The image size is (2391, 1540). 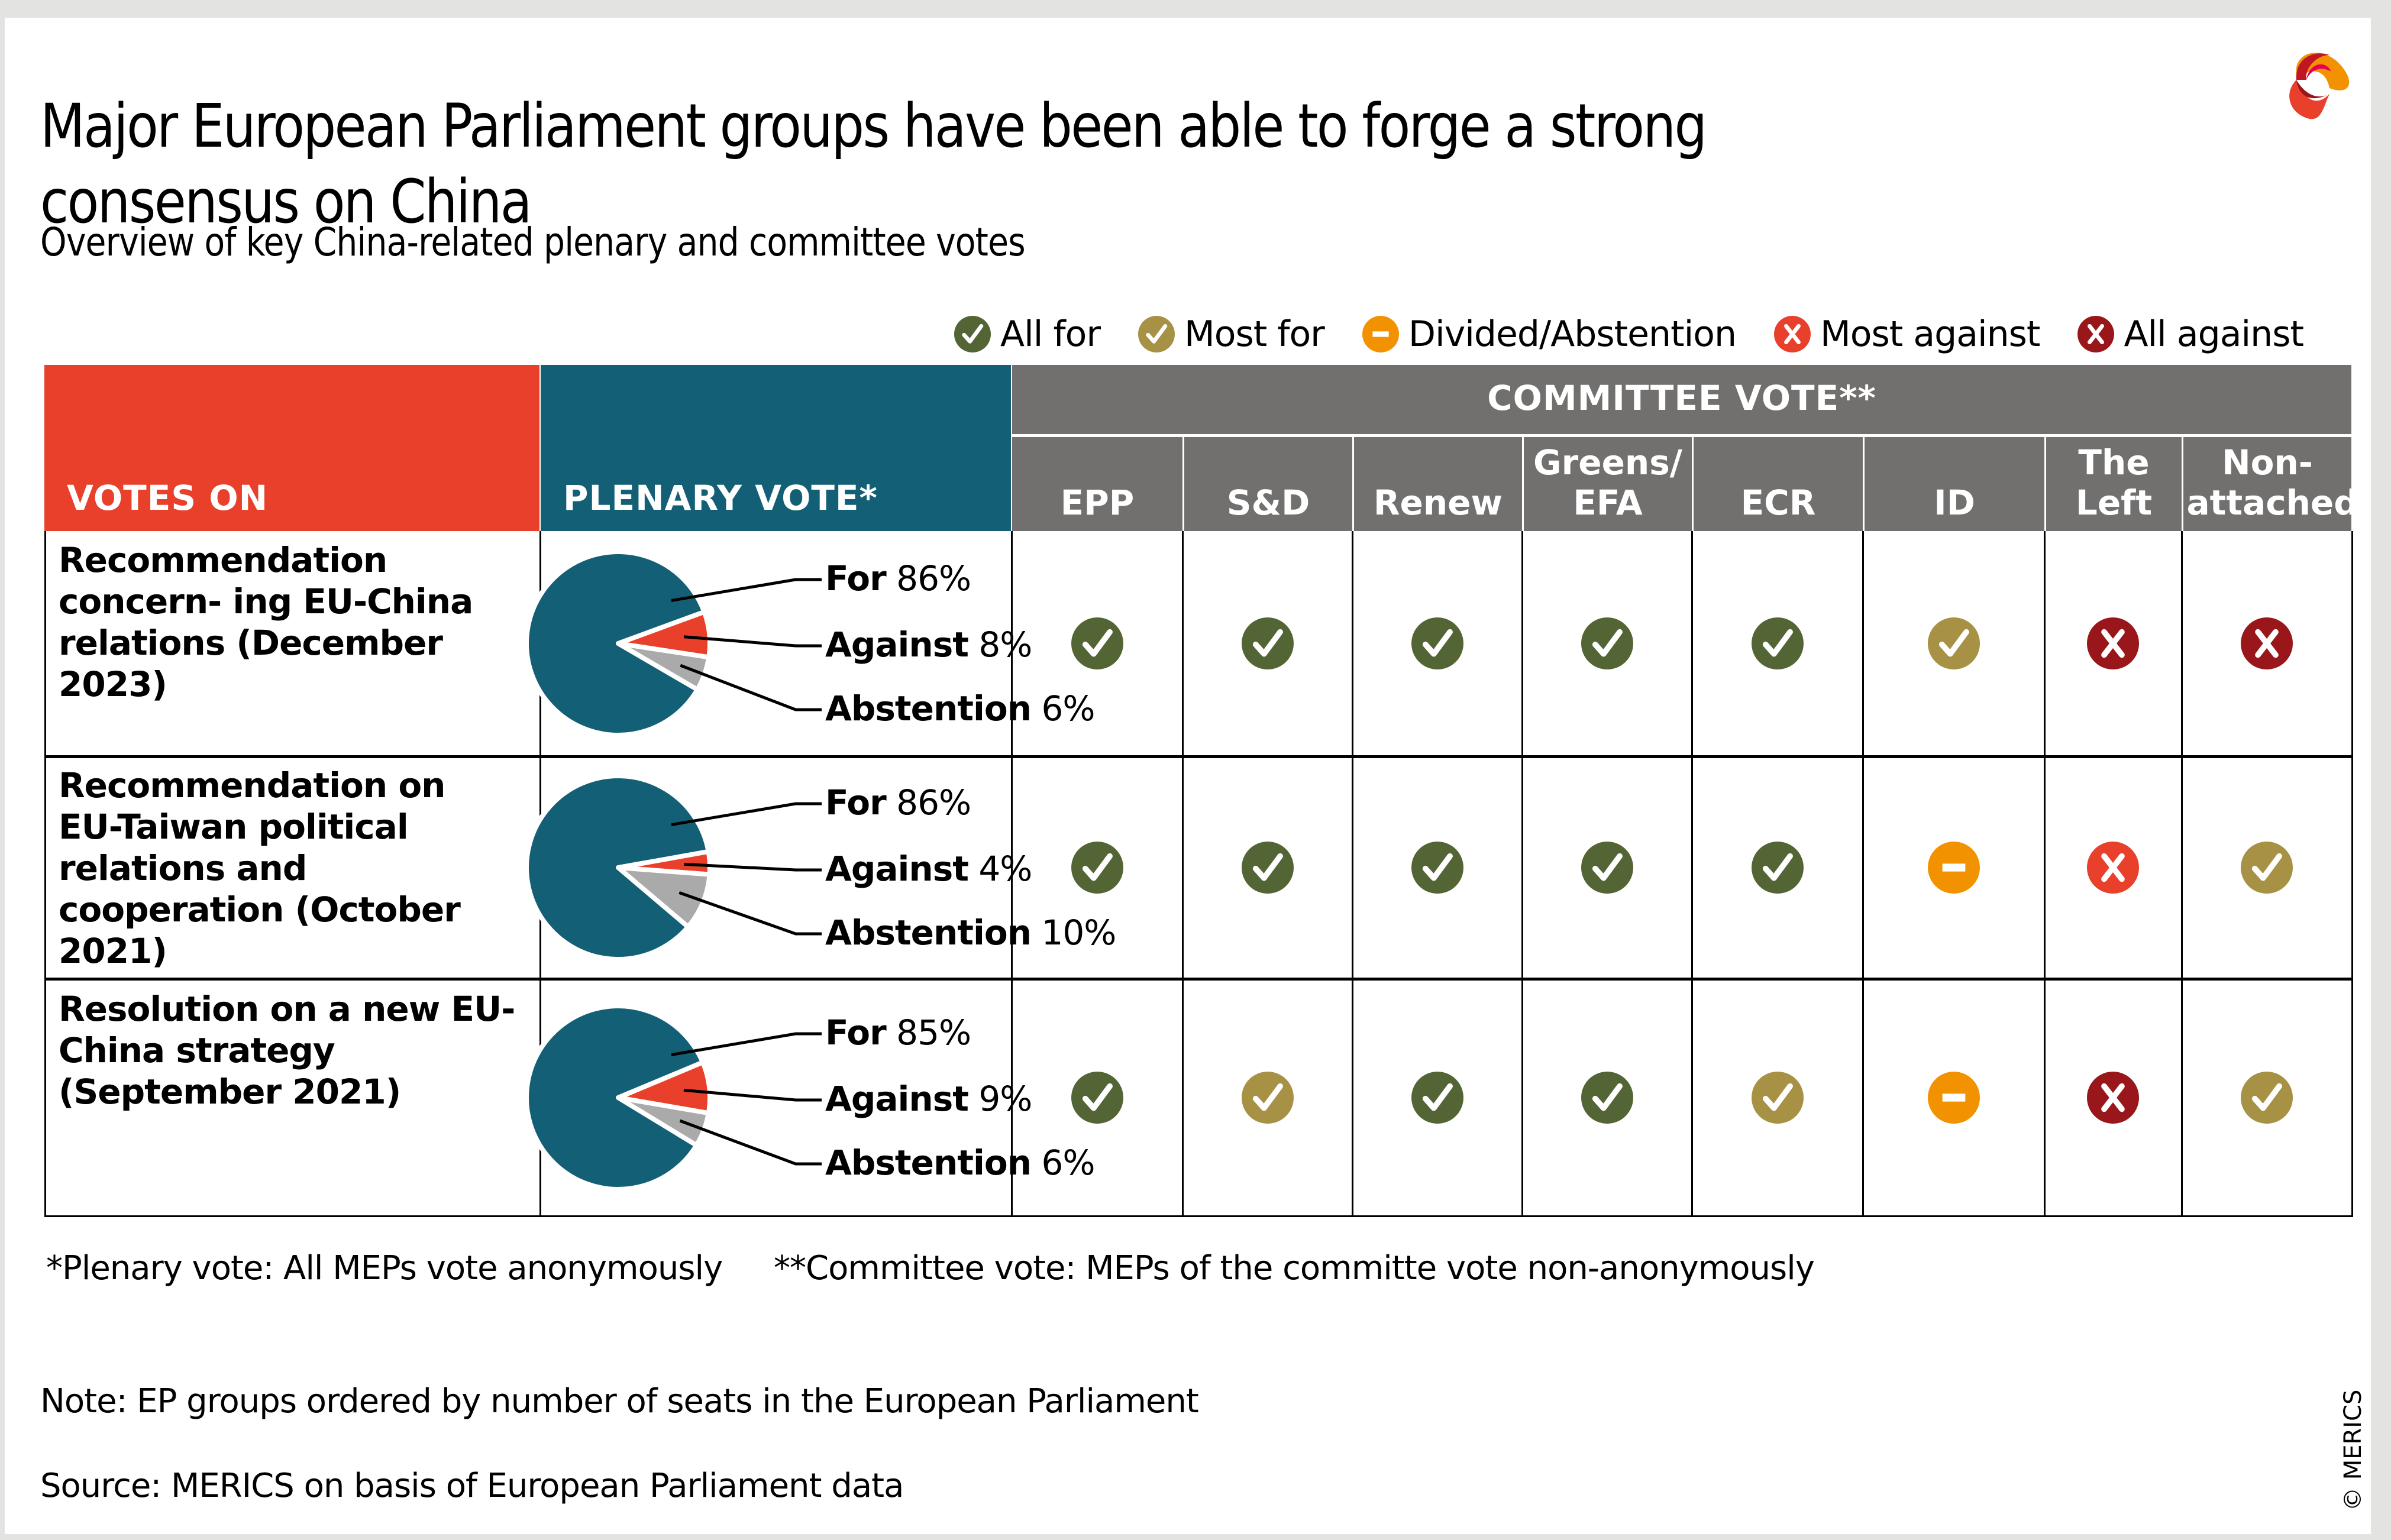 What do you see at coordinates (2266, 644) in the screenshot?
I see `committee-vote-non-attached-all-against` at bounding box center [2266, 644].